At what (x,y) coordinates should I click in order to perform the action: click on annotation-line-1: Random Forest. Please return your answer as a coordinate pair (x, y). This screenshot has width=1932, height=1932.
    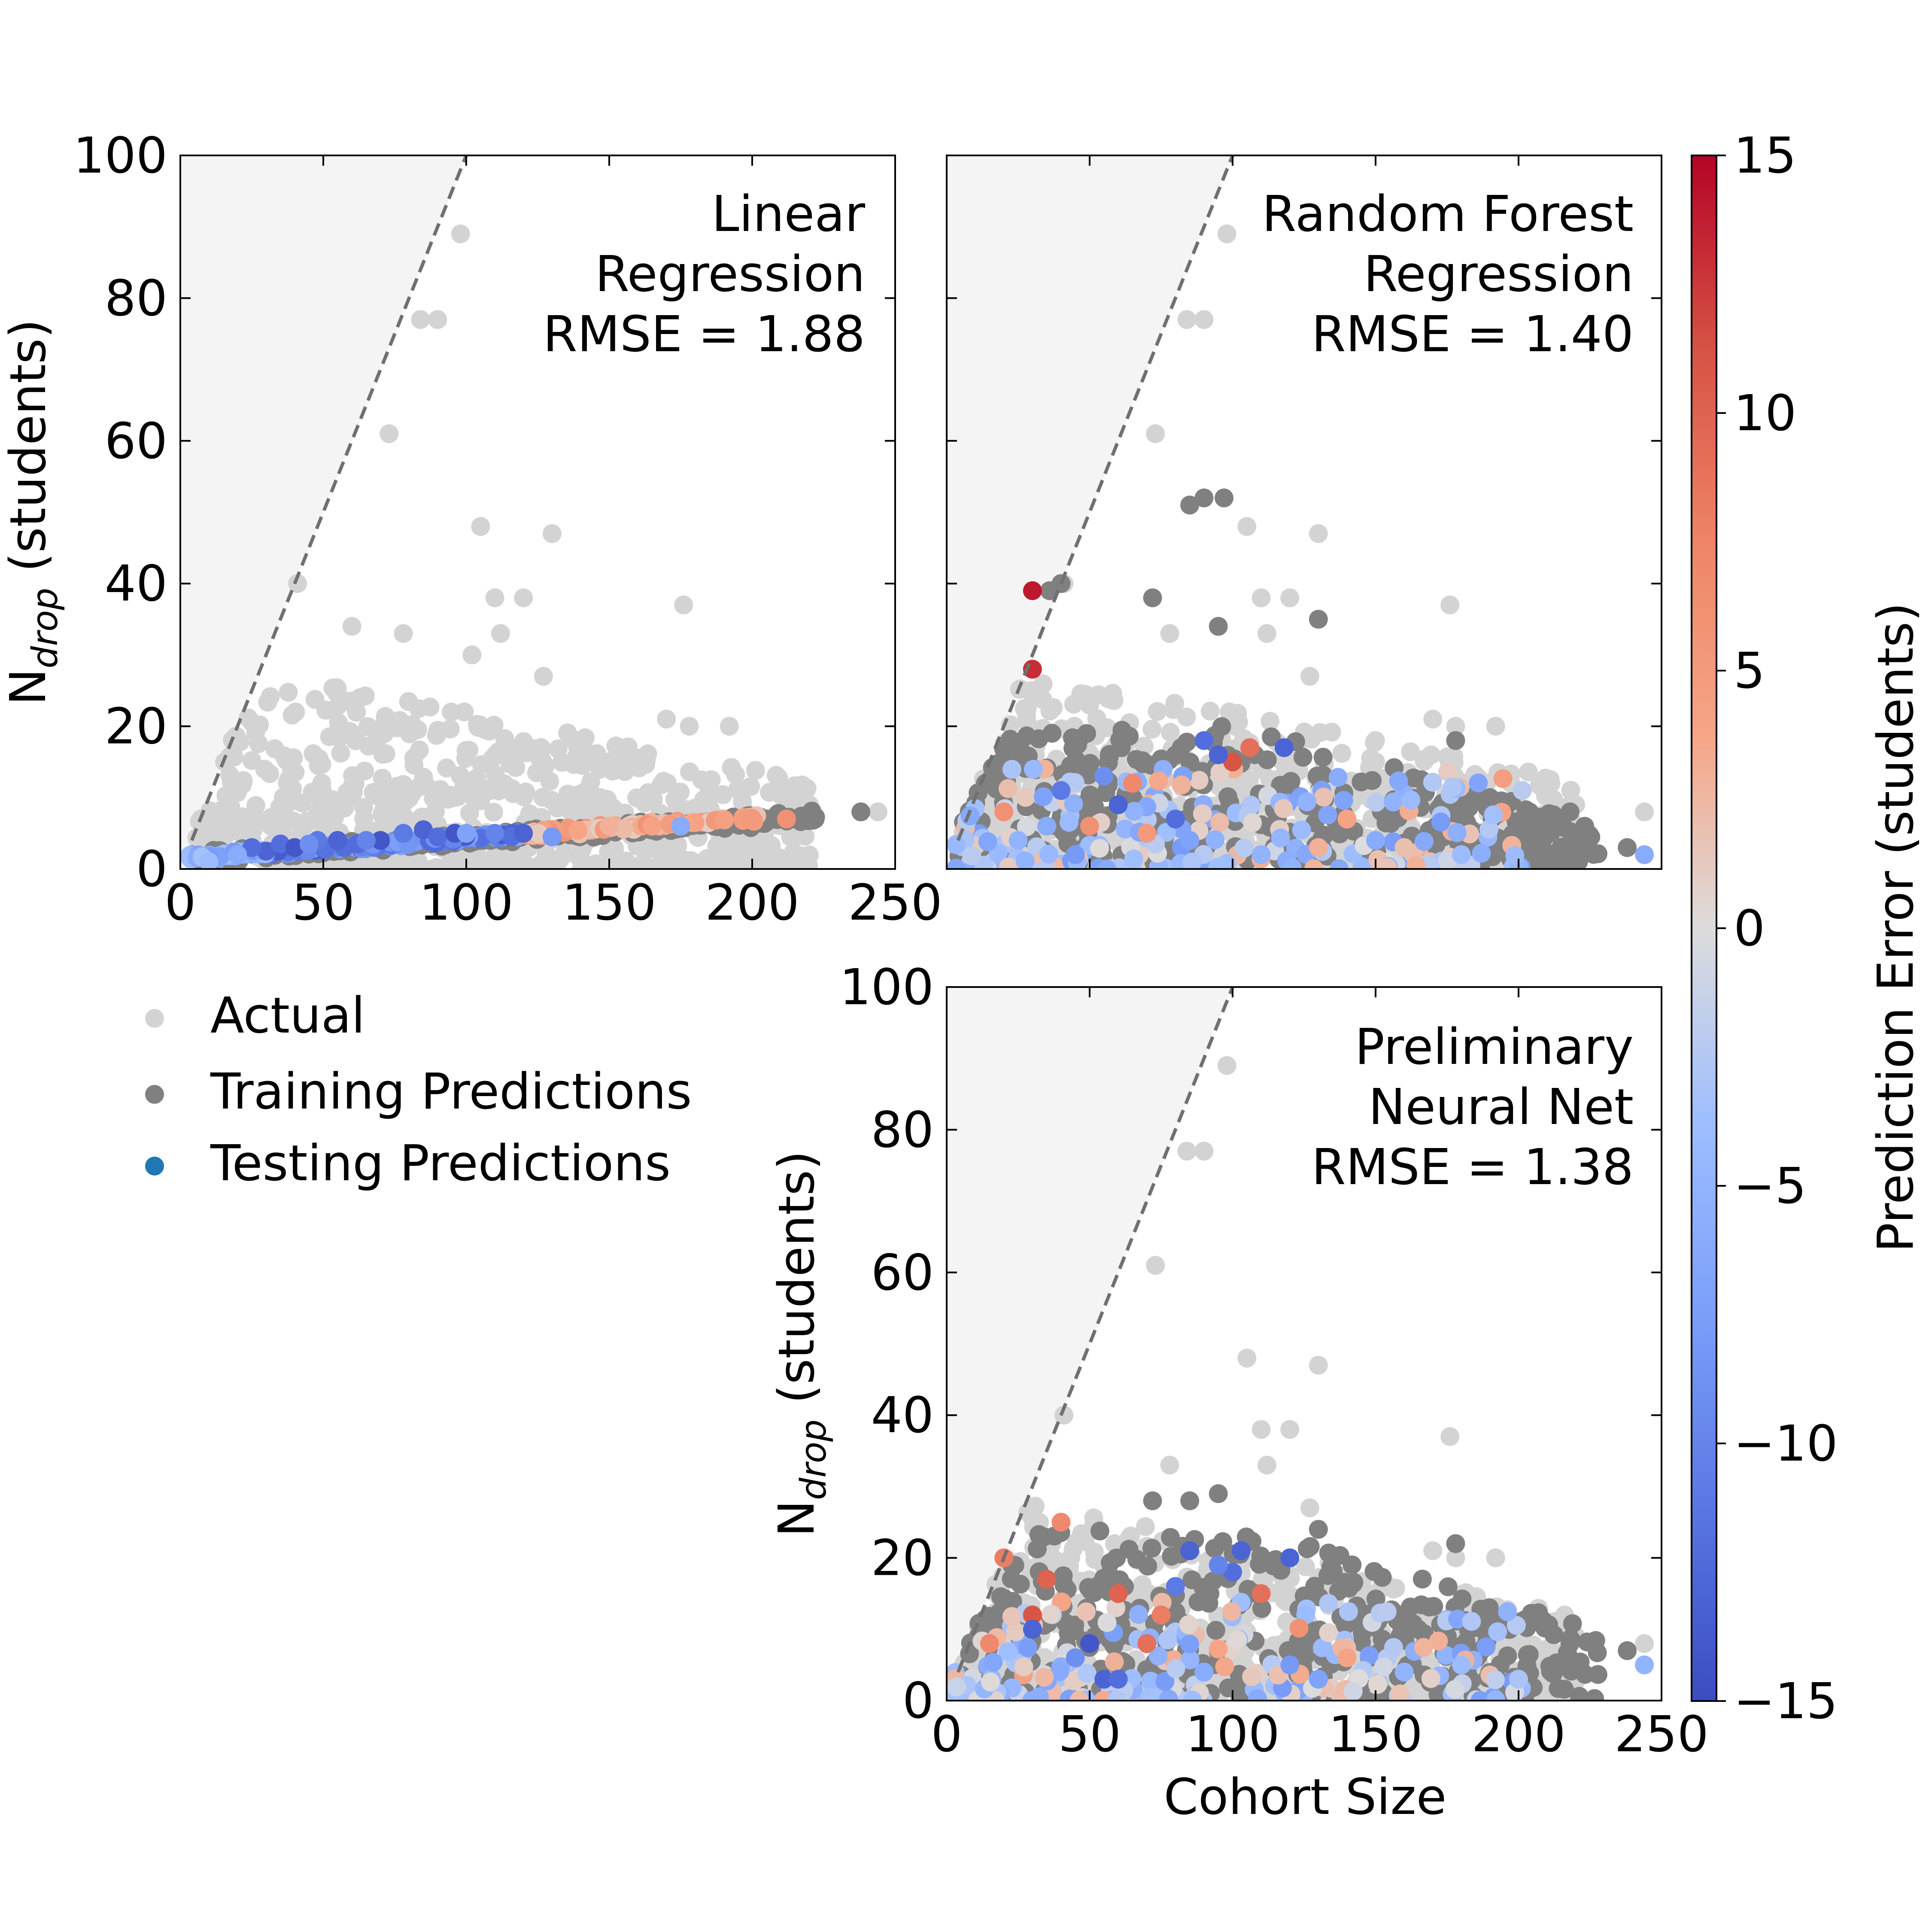
    Looking at the image, I should click on (1448, 214).